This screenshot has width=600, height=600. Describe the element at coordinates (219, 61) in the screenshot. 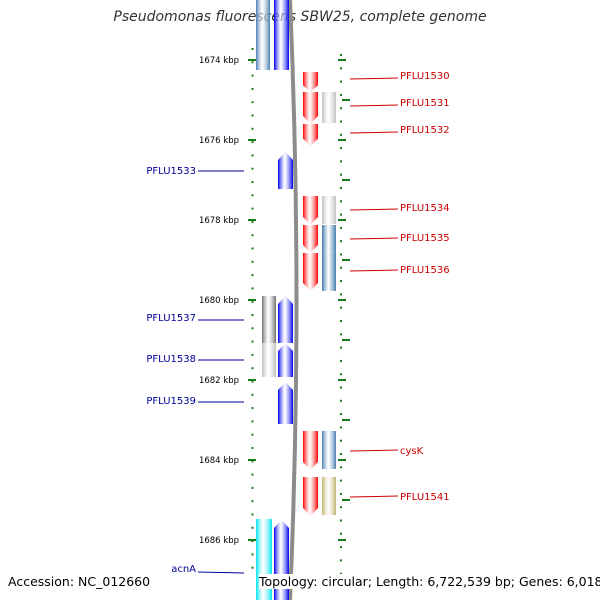

I see `position-label: 1674 kbp` at that location.